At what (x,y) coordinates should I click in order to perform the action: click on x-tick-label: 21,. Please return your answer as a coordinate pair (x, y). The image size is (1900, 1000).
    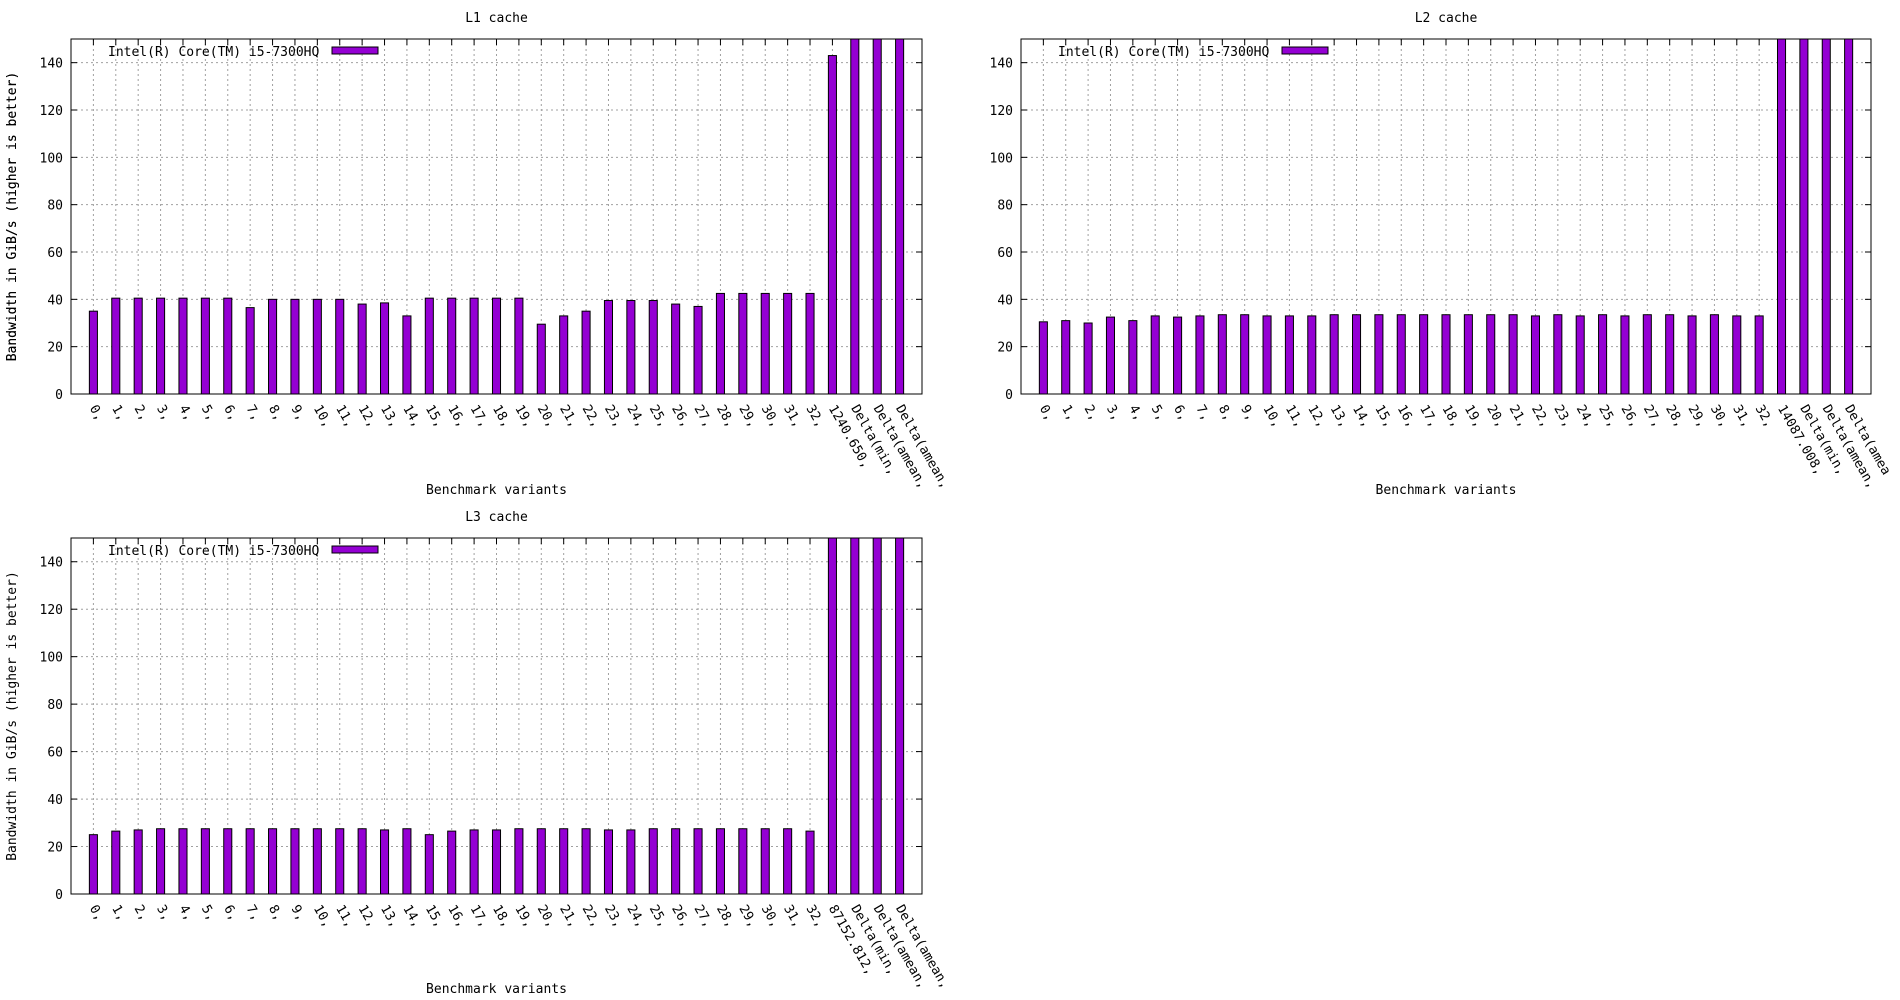
    Looking at the image, I should click on (568, 917).